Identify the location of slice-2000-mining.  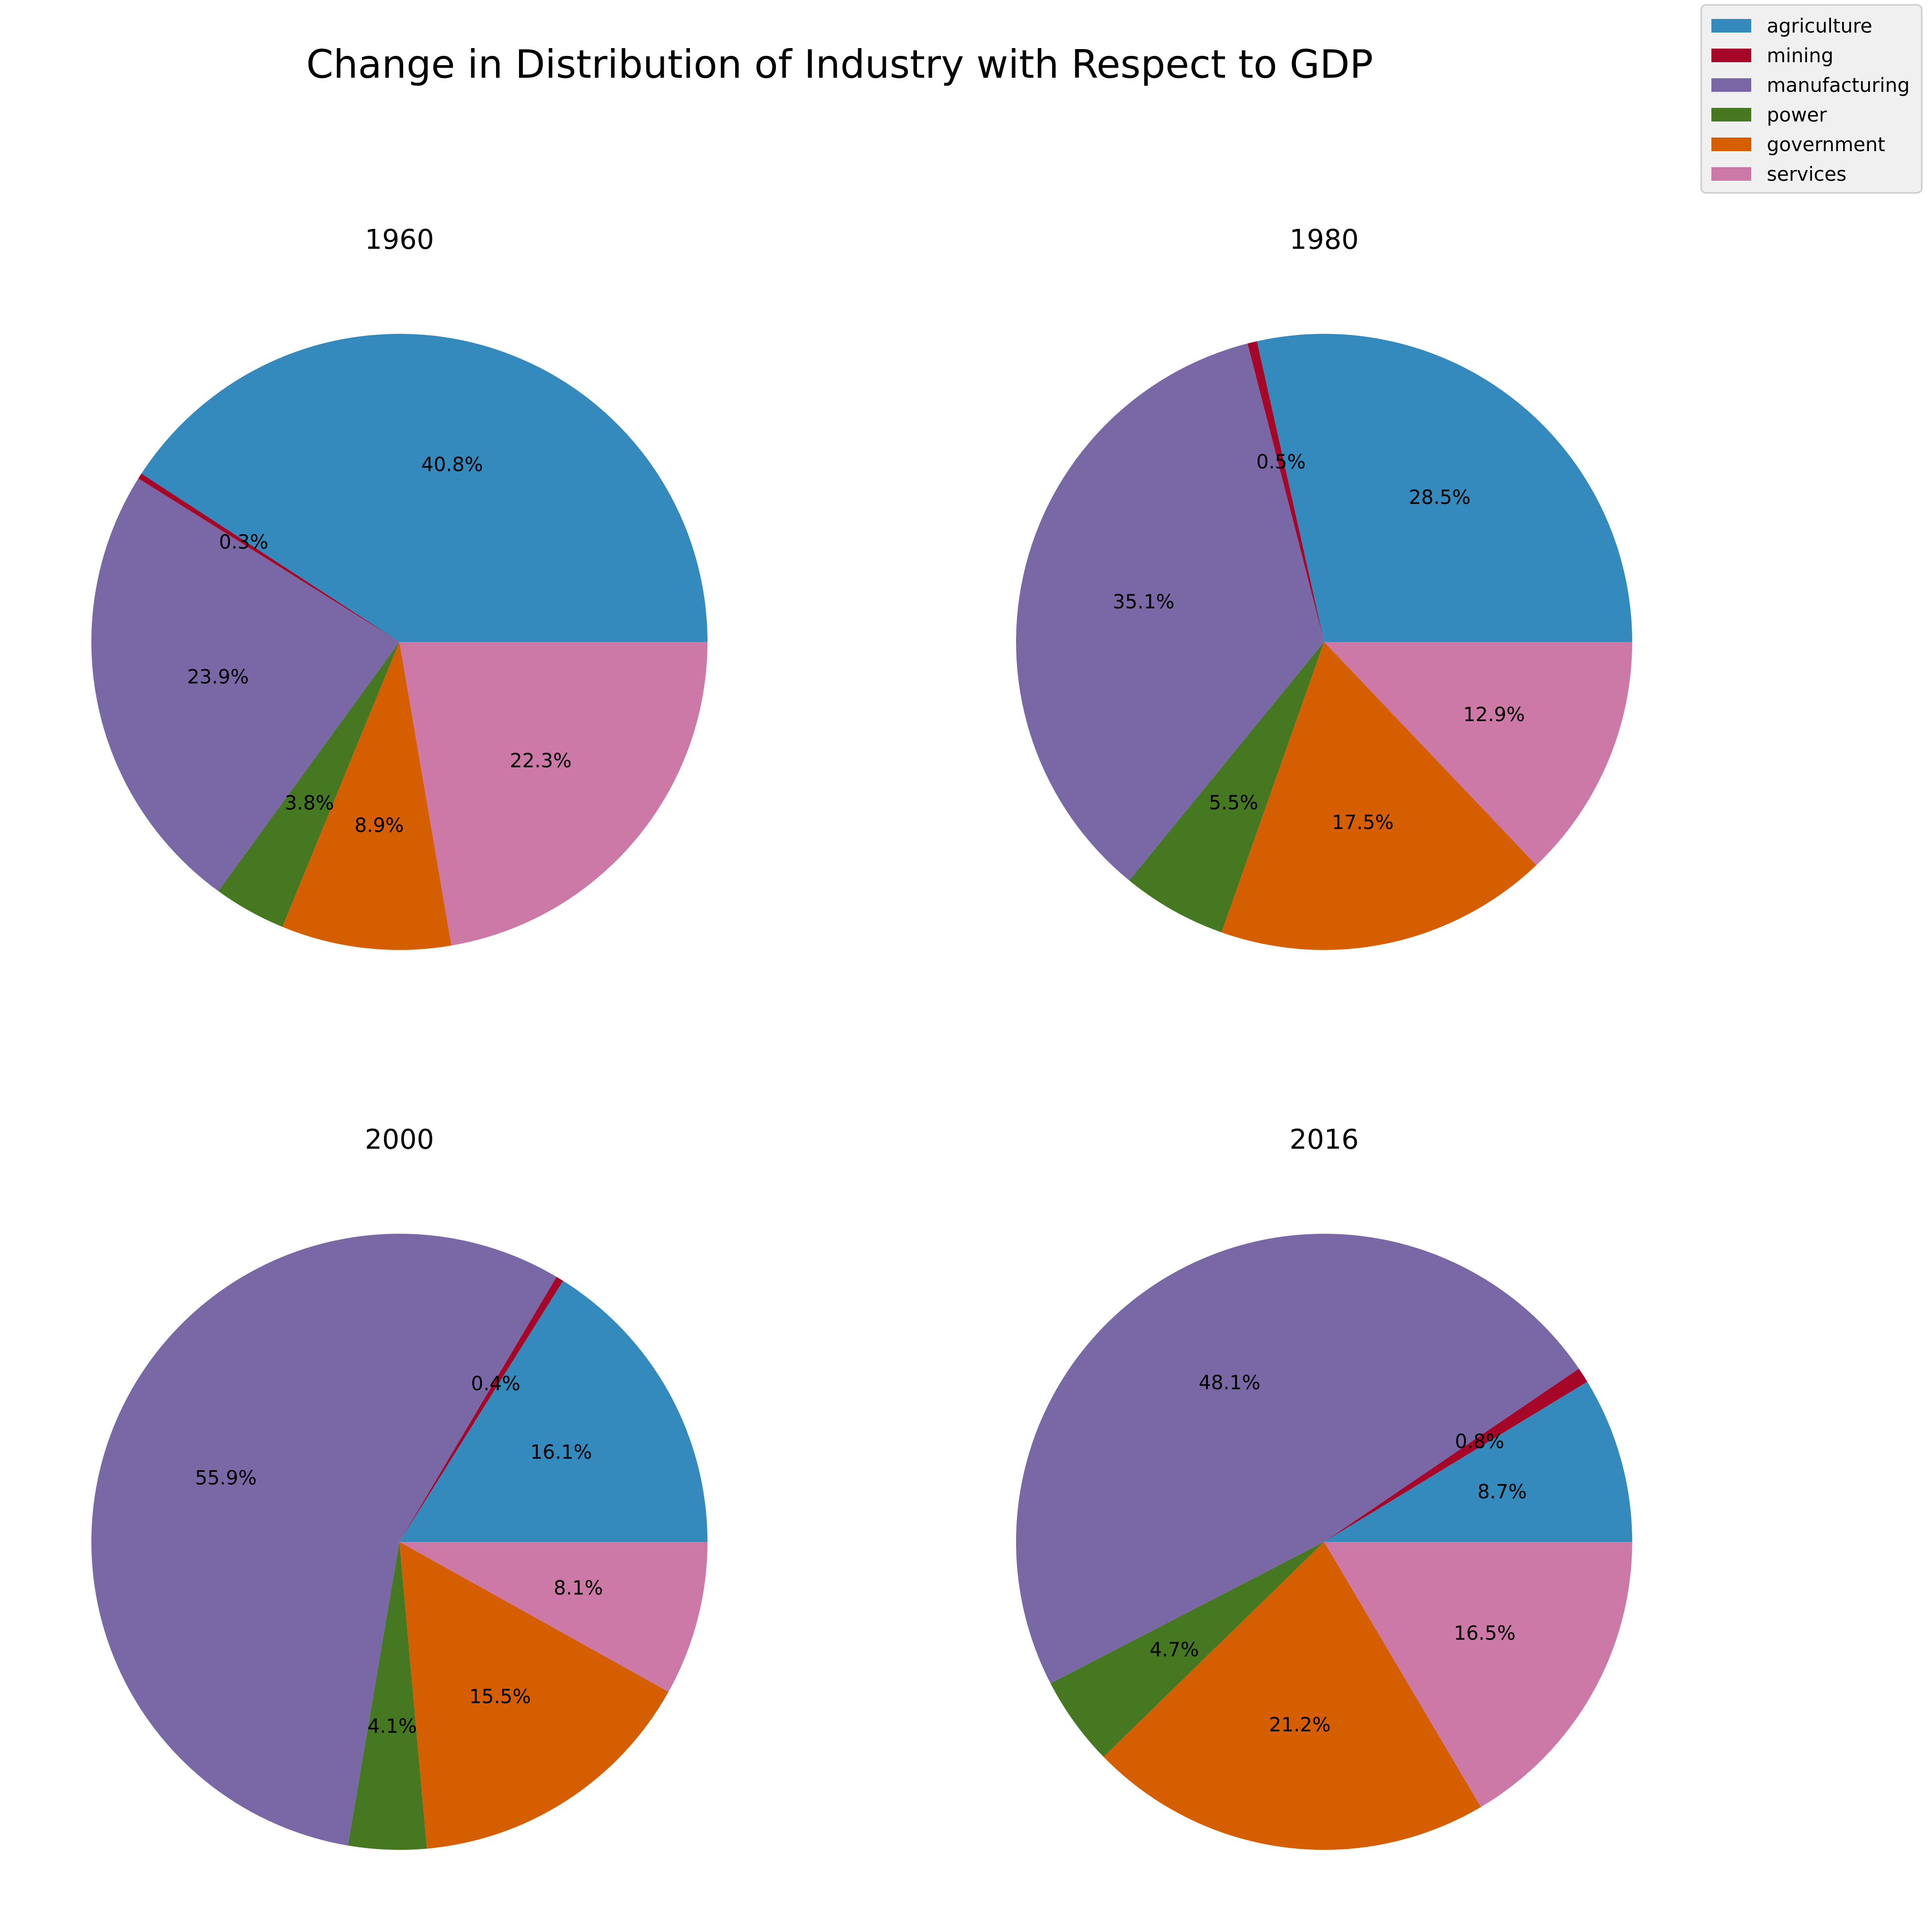
(481, 1409).